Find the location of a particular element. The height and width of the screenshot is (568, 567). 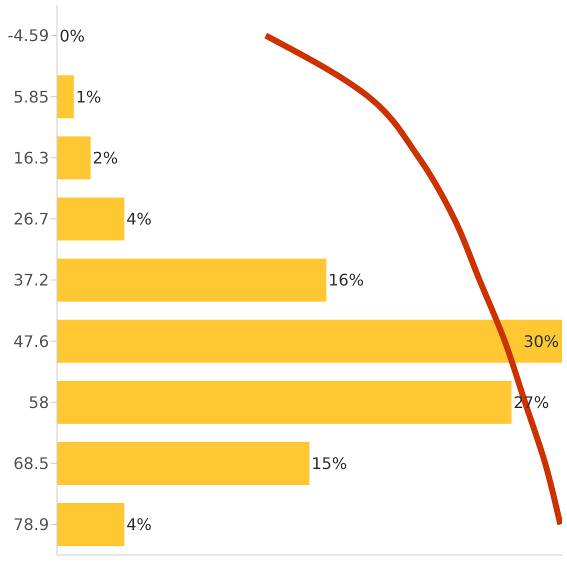

y-tick-label: 26.7 is located at coordinates (31, 219).